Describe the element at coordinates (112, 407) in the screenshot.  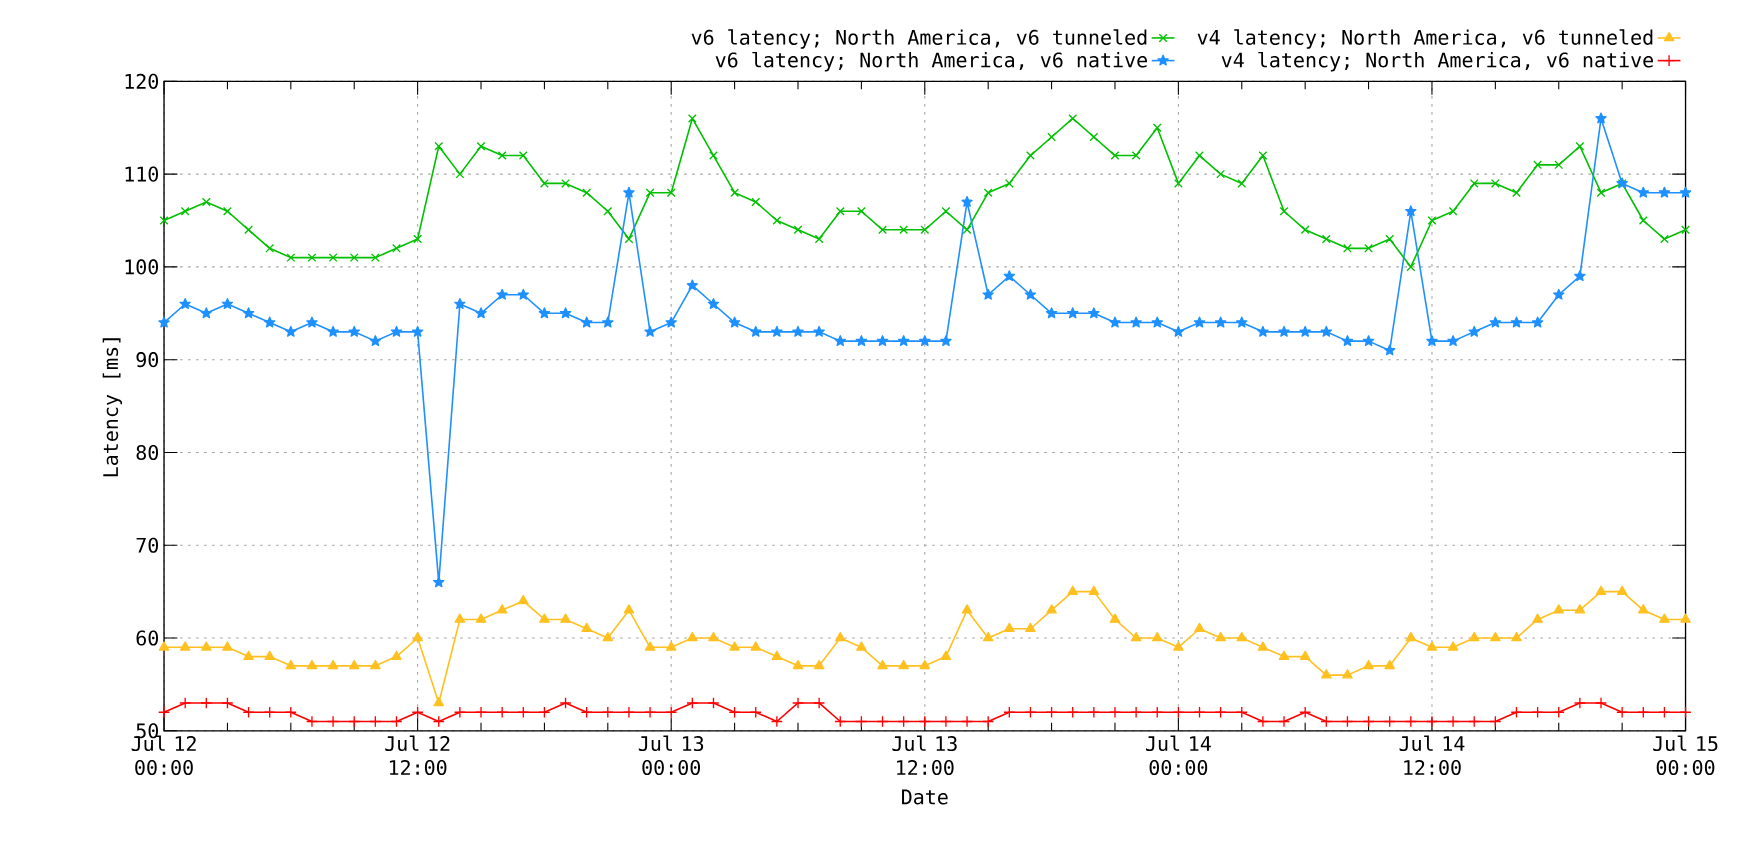
I see `y-axis-title: Latency [ms]` at that location.